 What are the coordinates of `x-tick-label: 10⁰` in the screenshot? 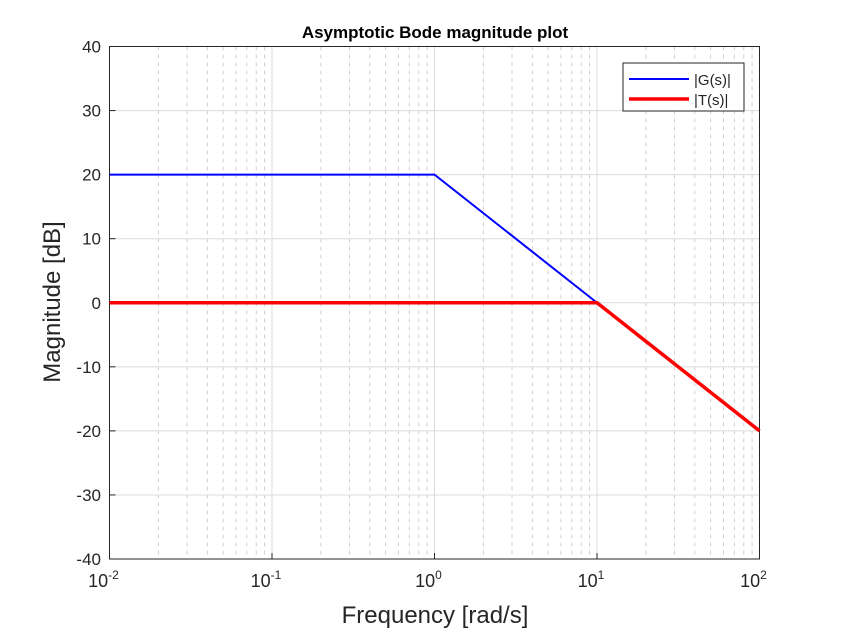 It's located at (428, 579).